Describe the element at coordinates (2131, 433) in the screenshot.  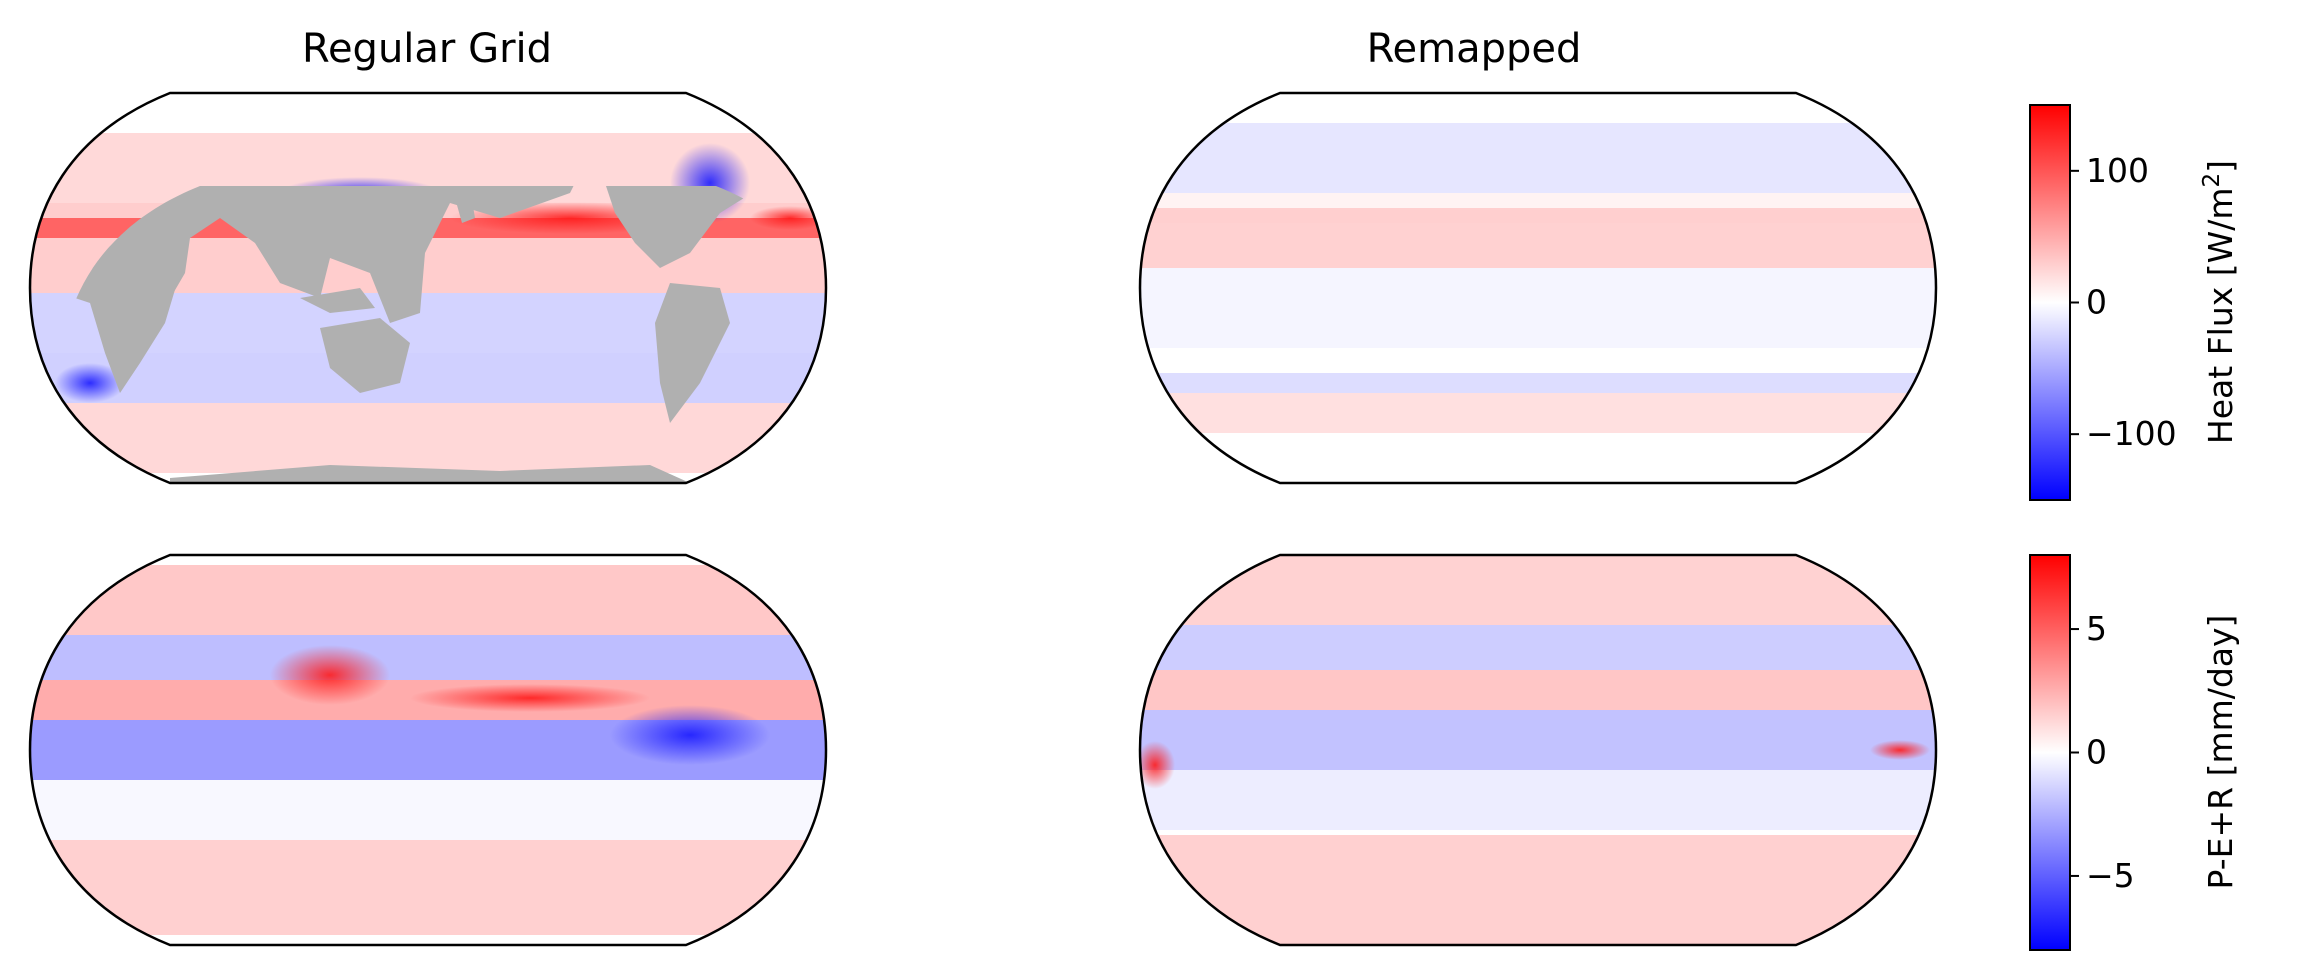
I see `colorbar-tick-label: −100` at that location.